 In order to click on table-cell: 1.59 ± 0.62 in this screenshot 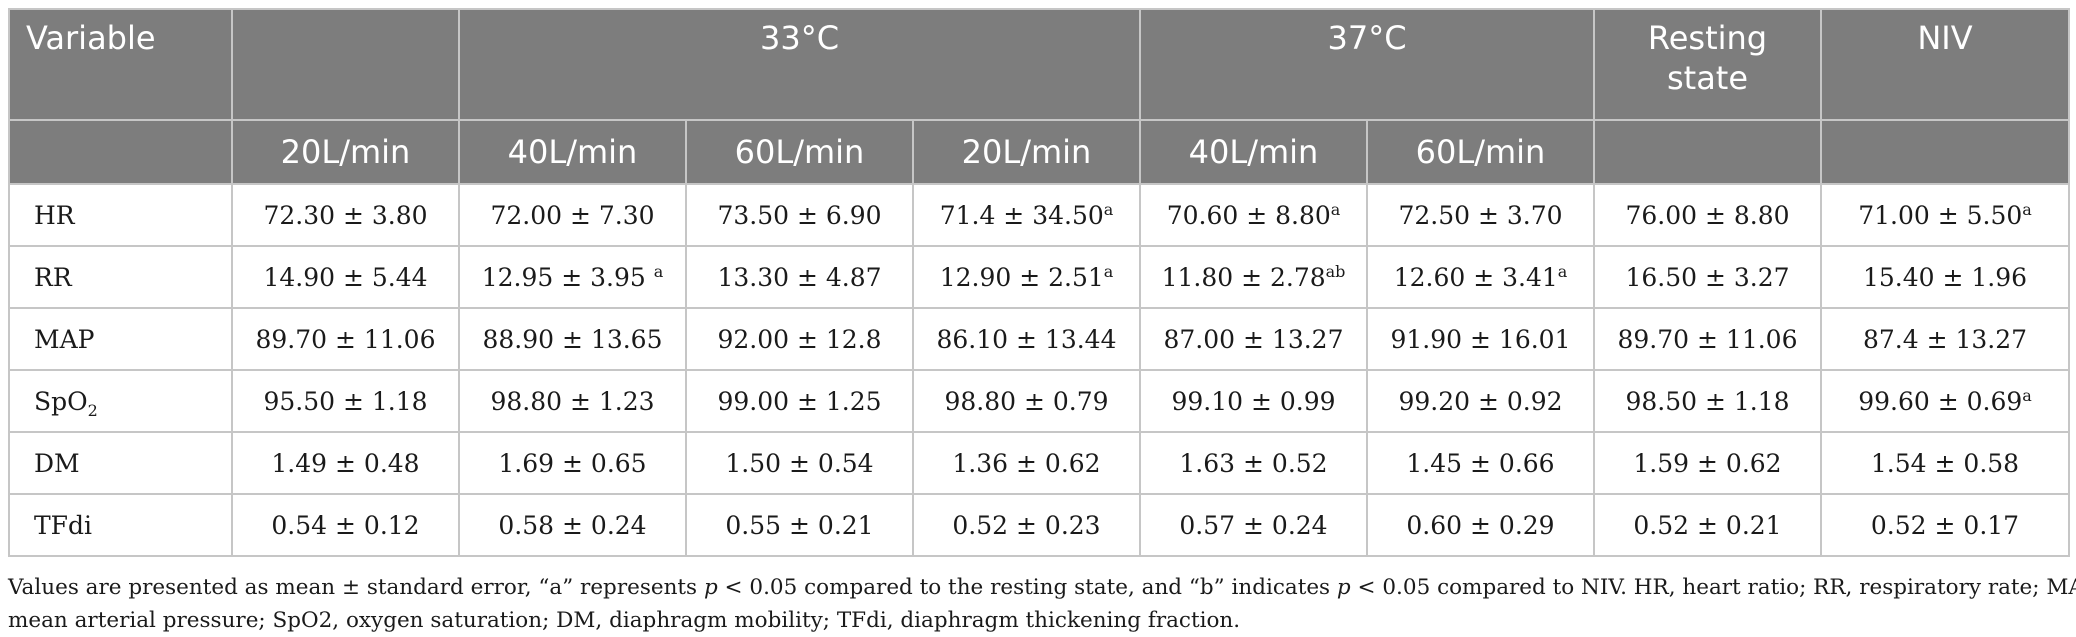, I will do `click(1707, 463)`.